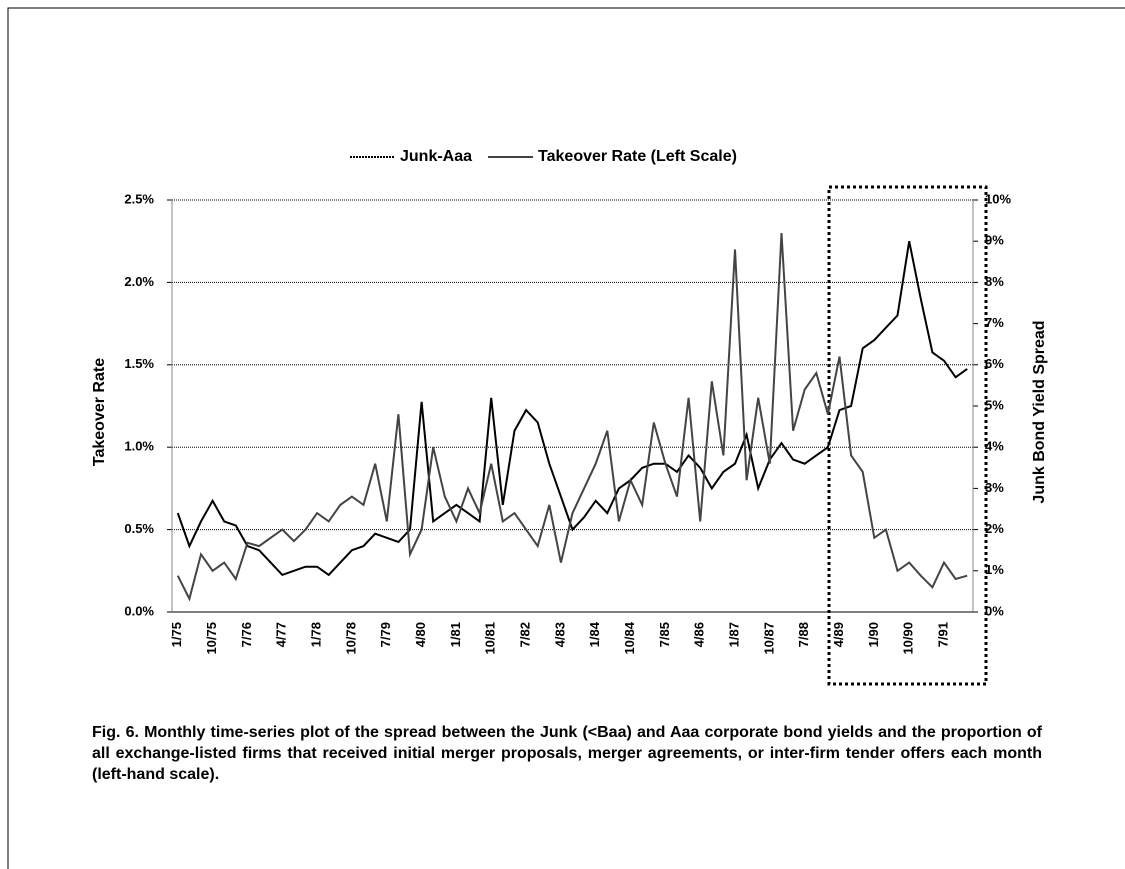 The width and height of the screenshot is (1125, 869). I want to click on x-tick-label: 4/86, so click(699, 634).